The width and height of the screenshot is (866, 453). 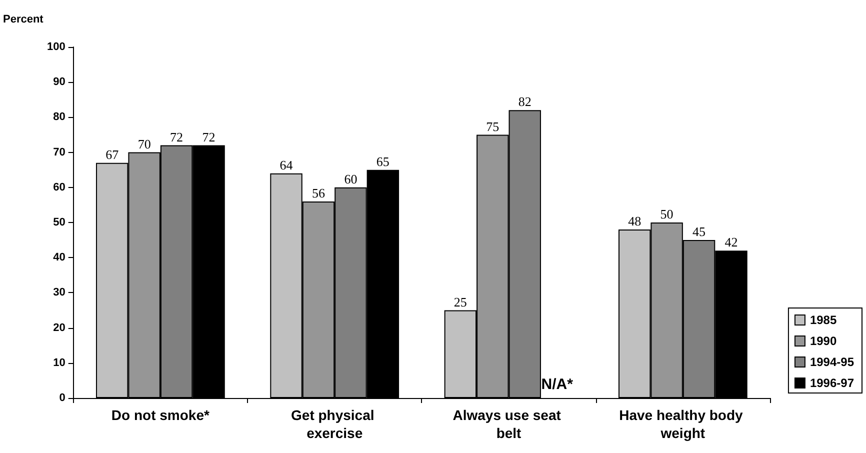 I want to click on y-tick-label: 40, so click(x=59, y=258).